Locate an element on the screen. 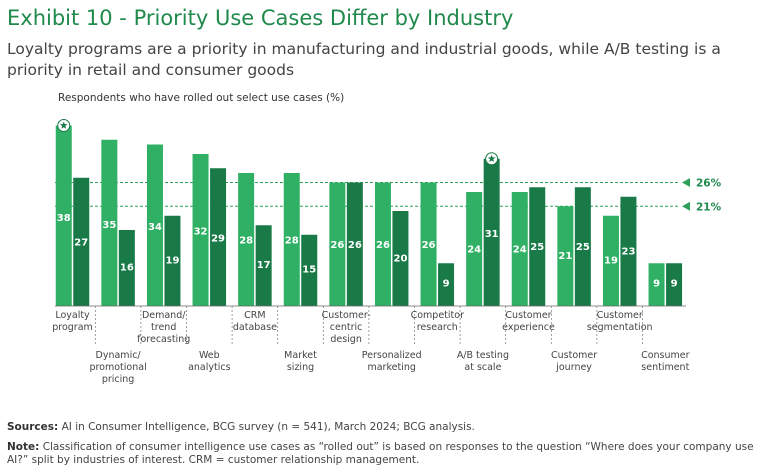 The image size is (768, 476). bar-value-label: 16 is located at coordinates (127, 267).